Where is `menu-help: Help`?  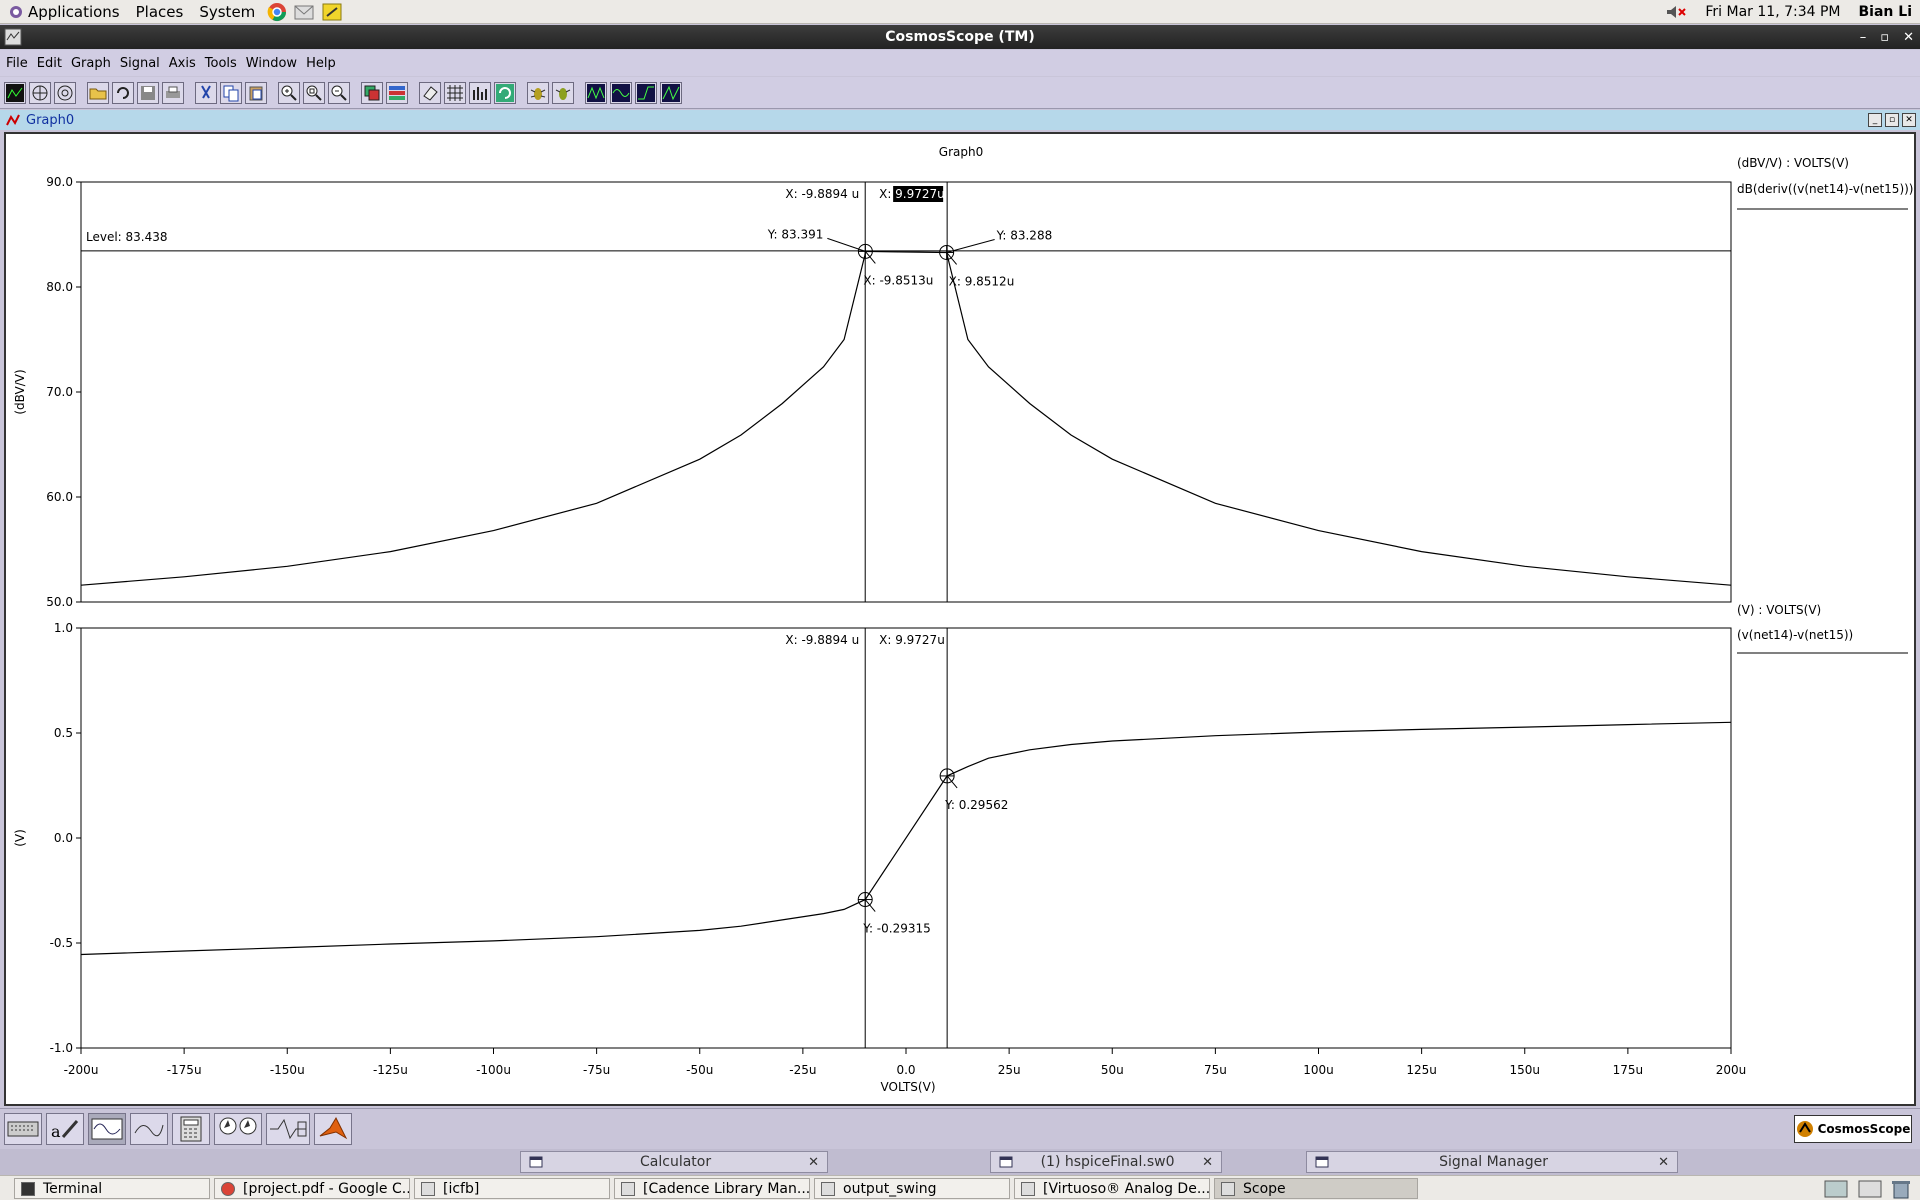
menu-help: Help is located at coordinates (321, 63).